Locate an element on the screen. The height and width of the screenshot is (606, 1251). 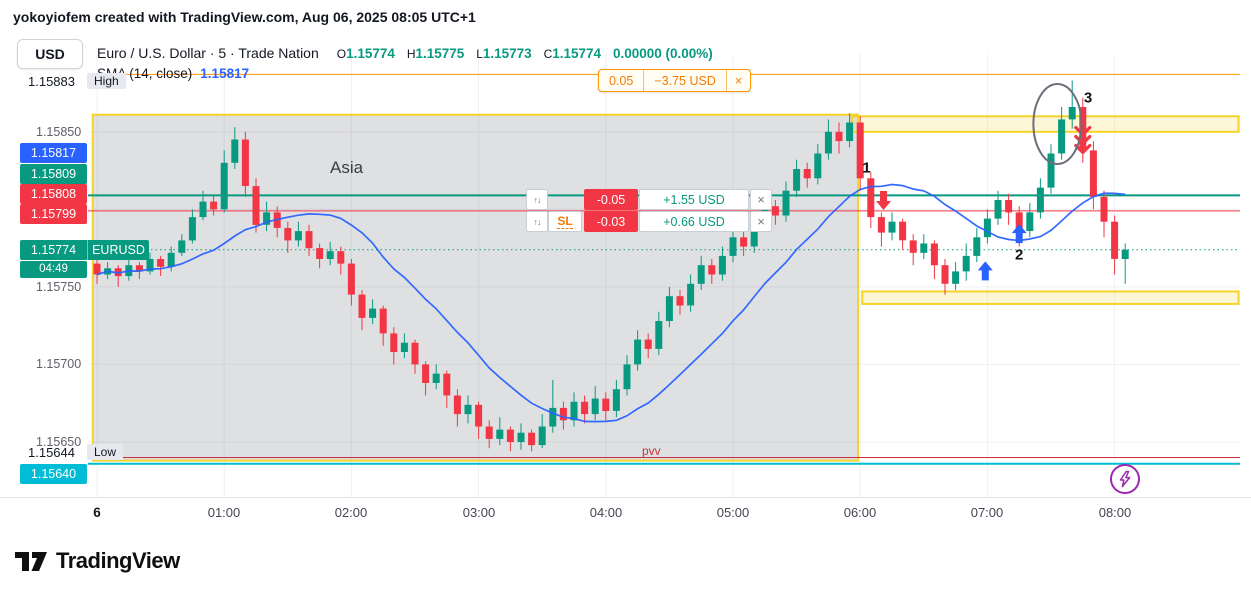
tp-close-button: × is located at coordinates (738, 80).